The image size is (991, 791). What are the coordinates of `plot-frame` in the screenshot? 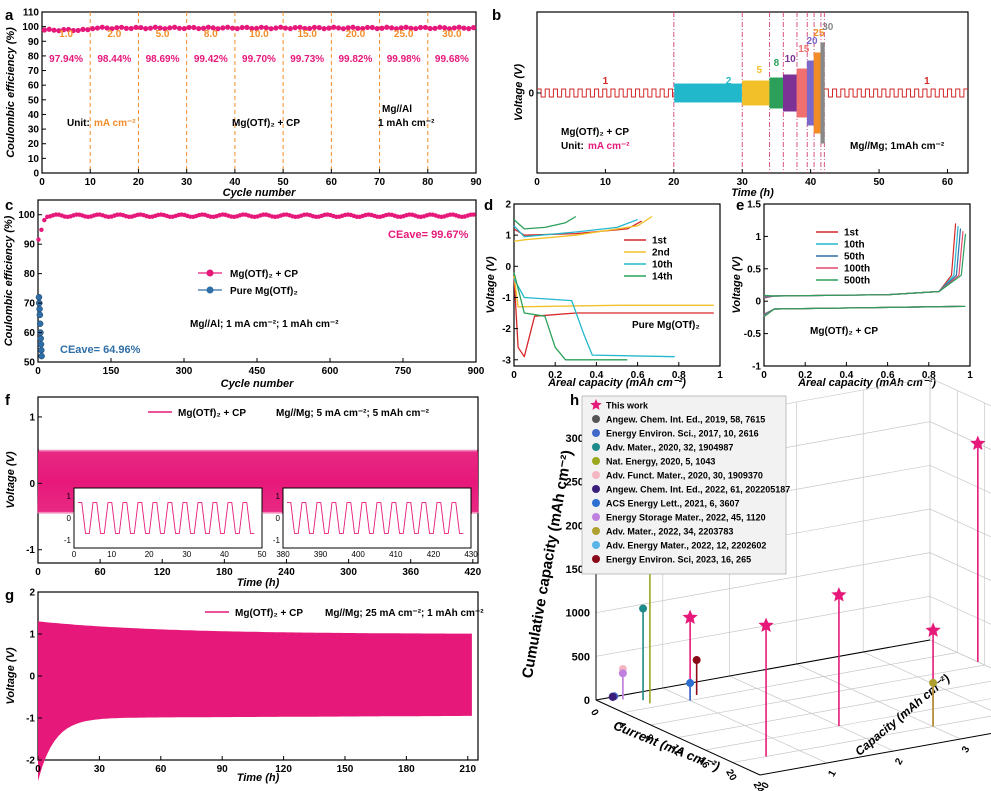 It's located at (259, 92).